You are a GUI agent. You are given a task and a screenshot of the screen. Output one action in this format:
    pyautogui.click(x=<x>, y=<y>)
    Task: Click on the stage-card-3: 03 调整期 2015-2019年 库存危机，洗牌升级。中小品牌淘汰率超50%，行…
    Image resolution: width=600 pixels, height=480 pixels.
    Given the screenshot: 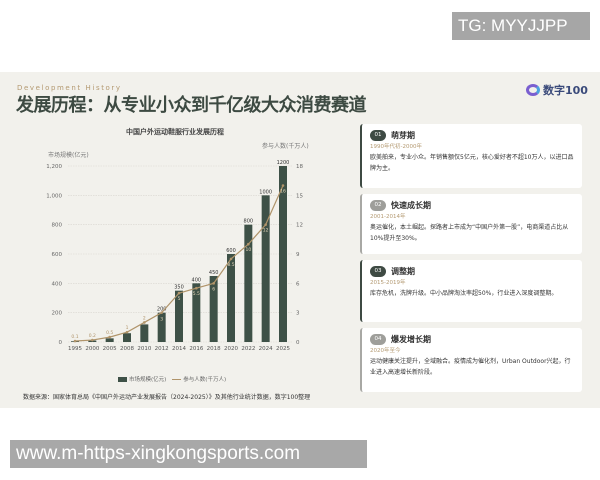 What is the action you would take?
    pyautogui.click(x=471, y=291)
    